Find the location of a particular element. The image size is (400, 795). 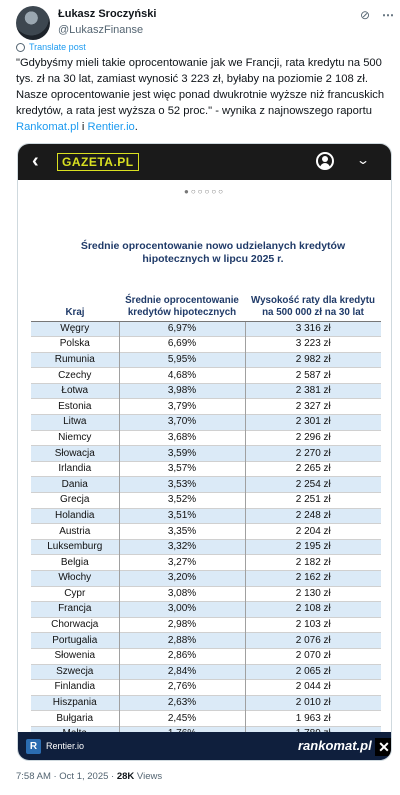

cell-installment: 2 130 zł is located at coordinates (312, 593).